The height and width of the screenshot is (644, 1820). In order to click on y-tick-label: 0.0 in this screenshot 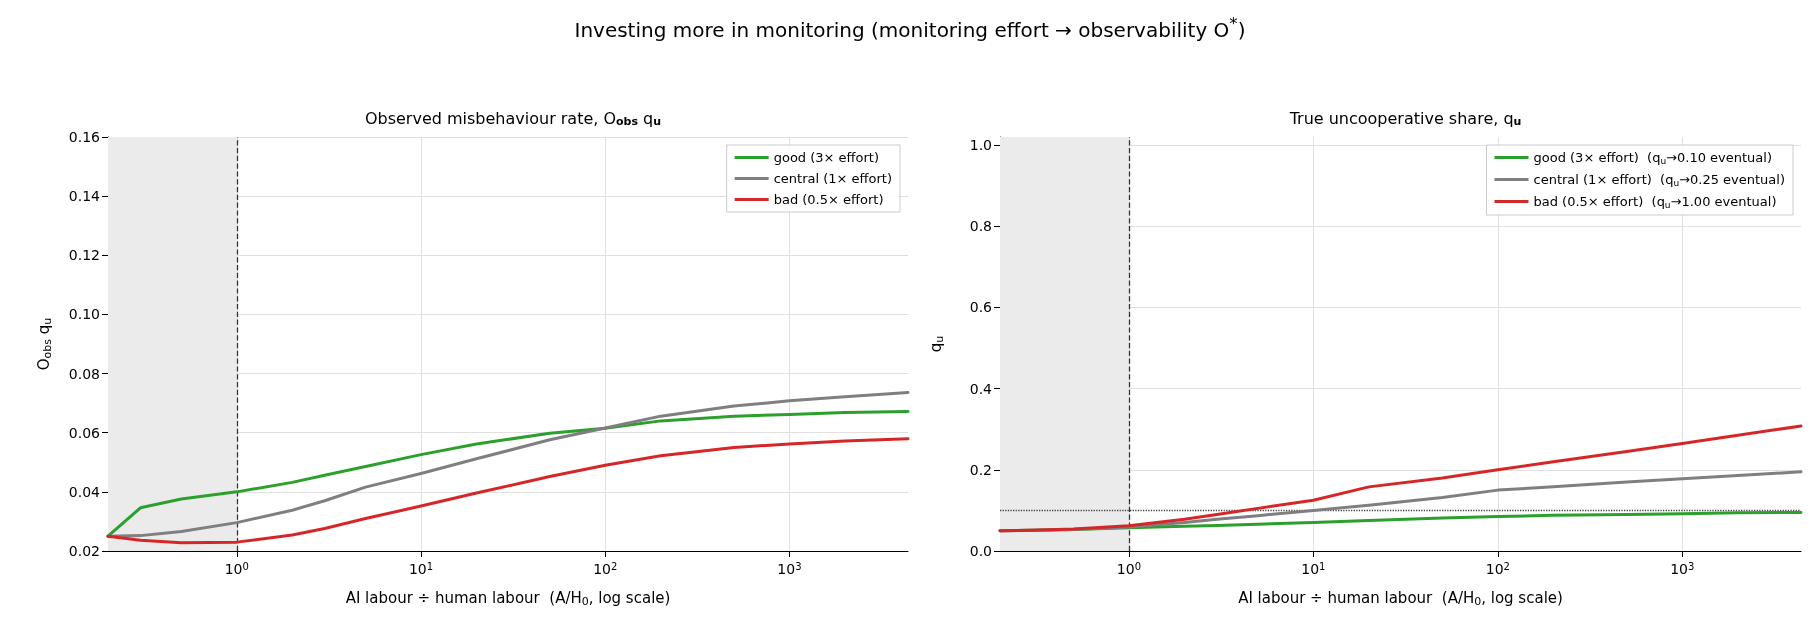, I will do `click(980, 551)`.